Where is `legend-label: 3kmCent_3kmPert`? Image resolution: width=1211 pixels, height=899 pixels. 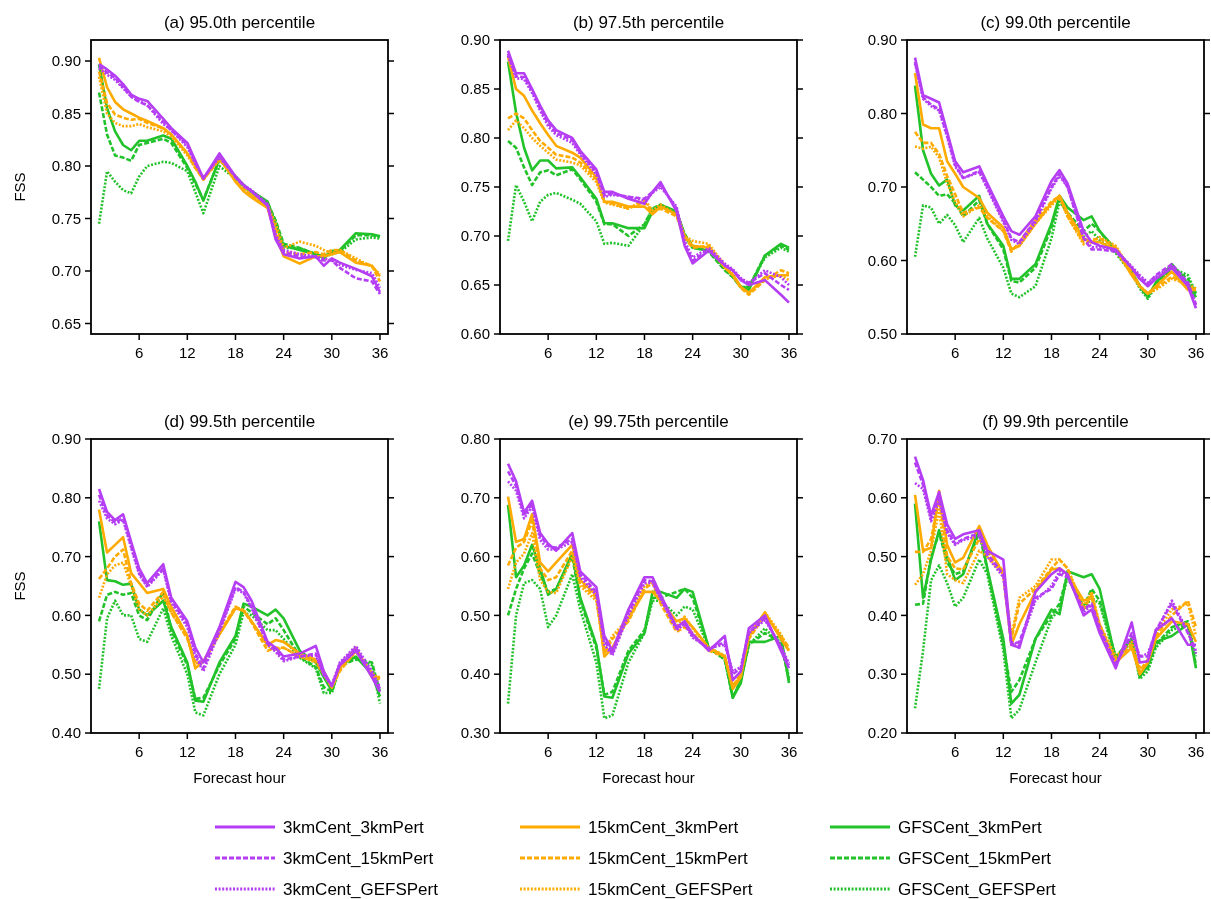 legend-label: 3kmCent_3kmPert is located at coordinates (354, 827).